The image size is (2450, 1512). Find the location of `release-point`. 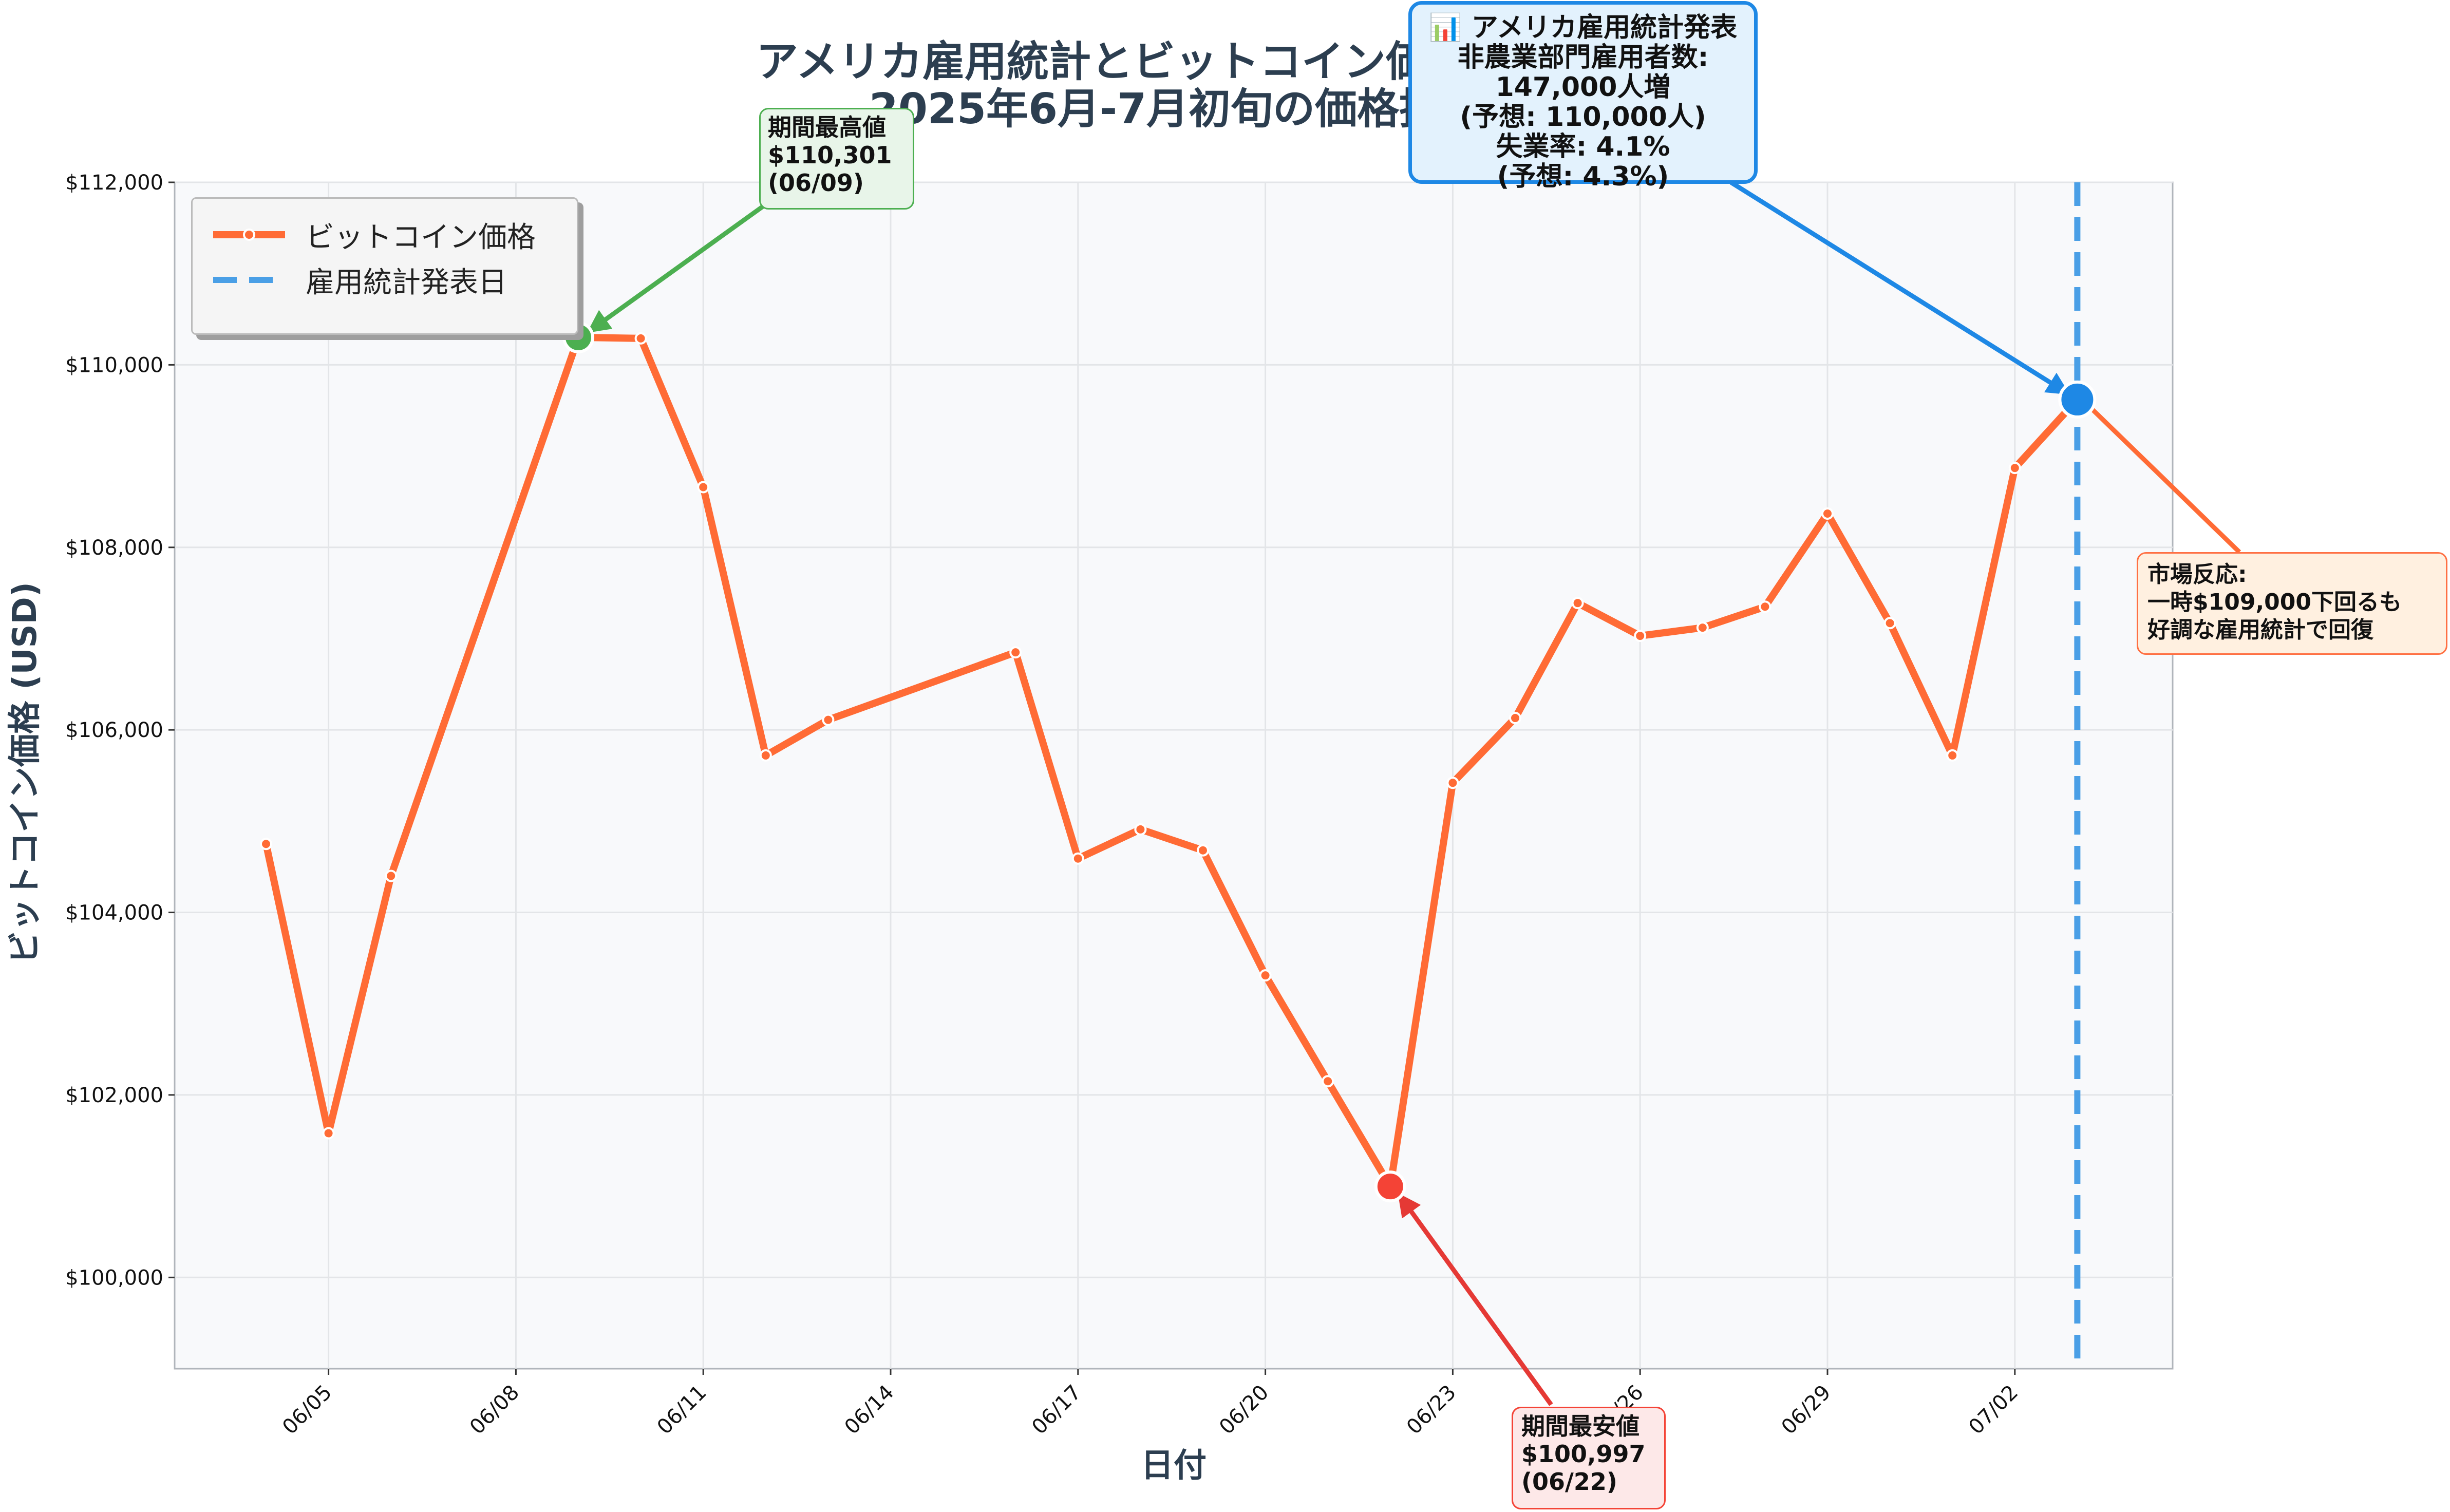

release-point is located at coordinates (2077, 399).